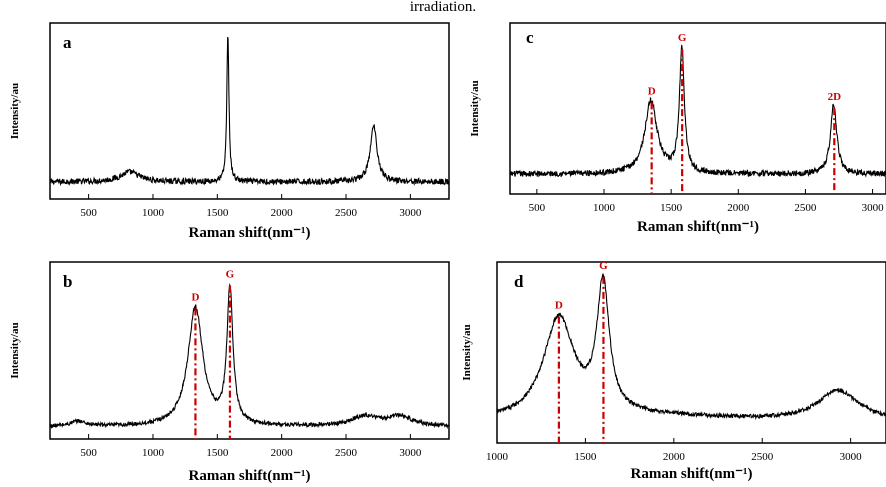 This screenshot has width=886, height=487. What do you see at coordinates (67, 42) in the screenshot?
I see `panel-letter: a` at bounding box center [67, 42].